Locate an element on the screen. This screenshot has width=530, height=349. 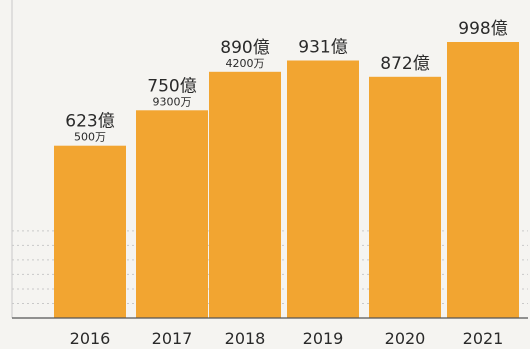
data-sublabel-2017: 9300万 is located at coordinates (172, 101).